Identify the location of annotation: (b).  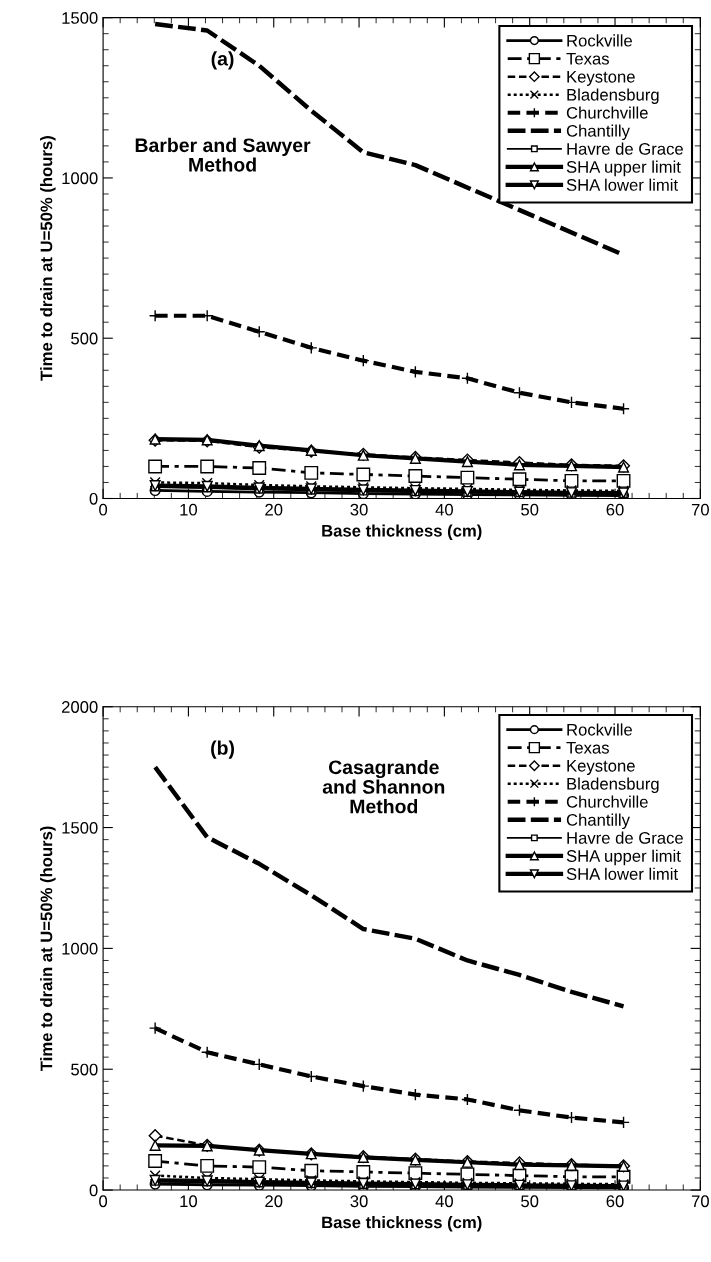
(222, 749).